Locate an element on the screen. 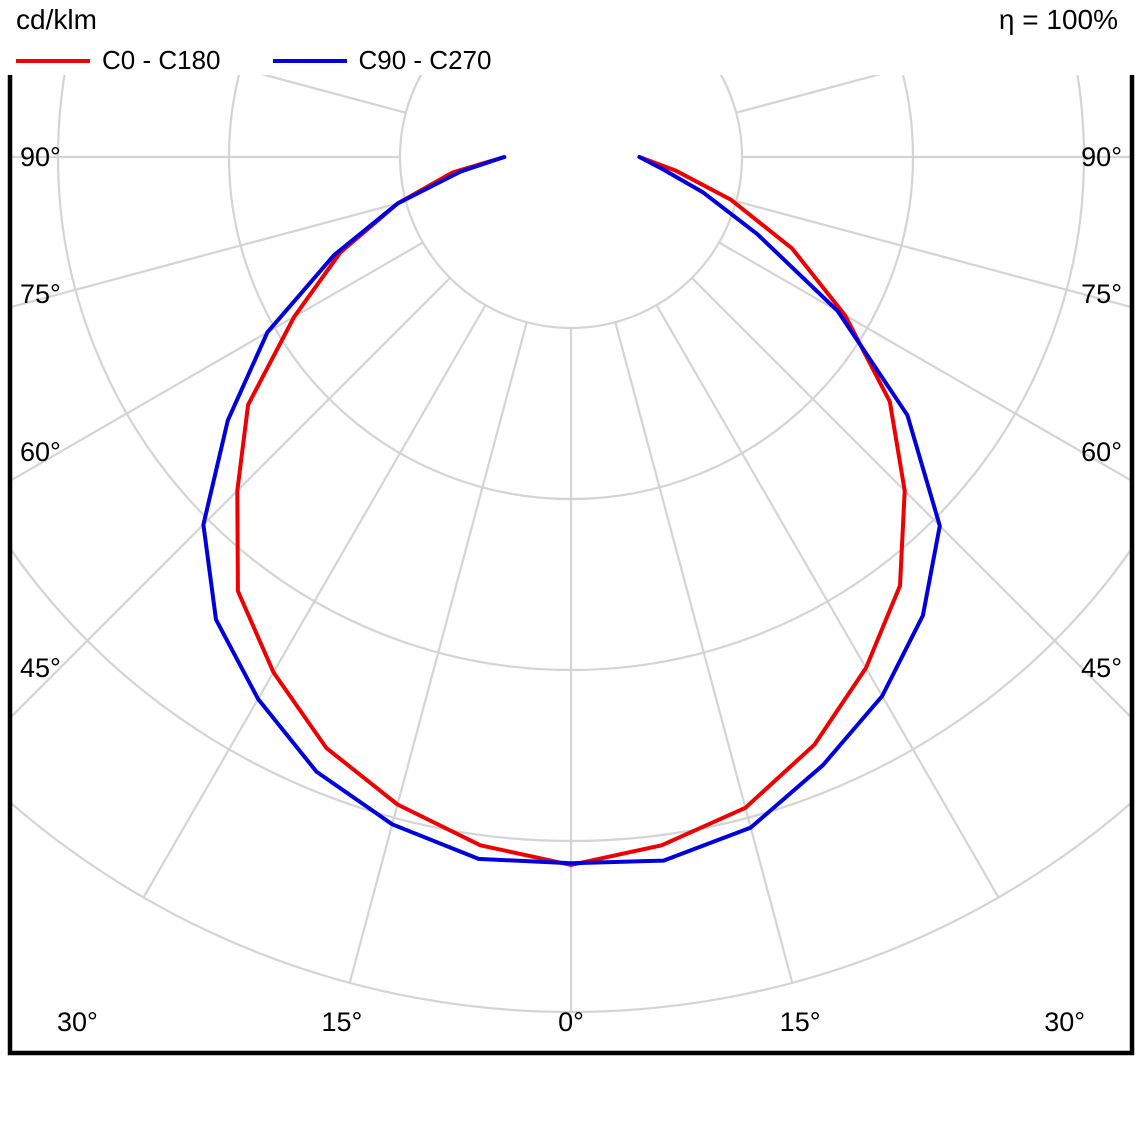  c0-c180-line-sample is located at coordinates (53, 60).